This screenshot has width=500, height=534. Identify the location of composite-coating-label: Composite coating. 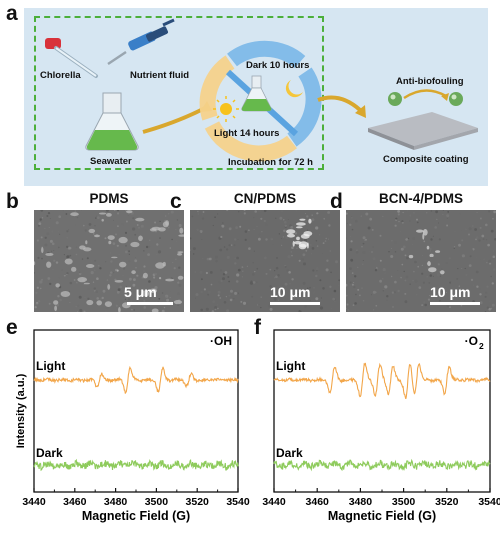
(426, 159).